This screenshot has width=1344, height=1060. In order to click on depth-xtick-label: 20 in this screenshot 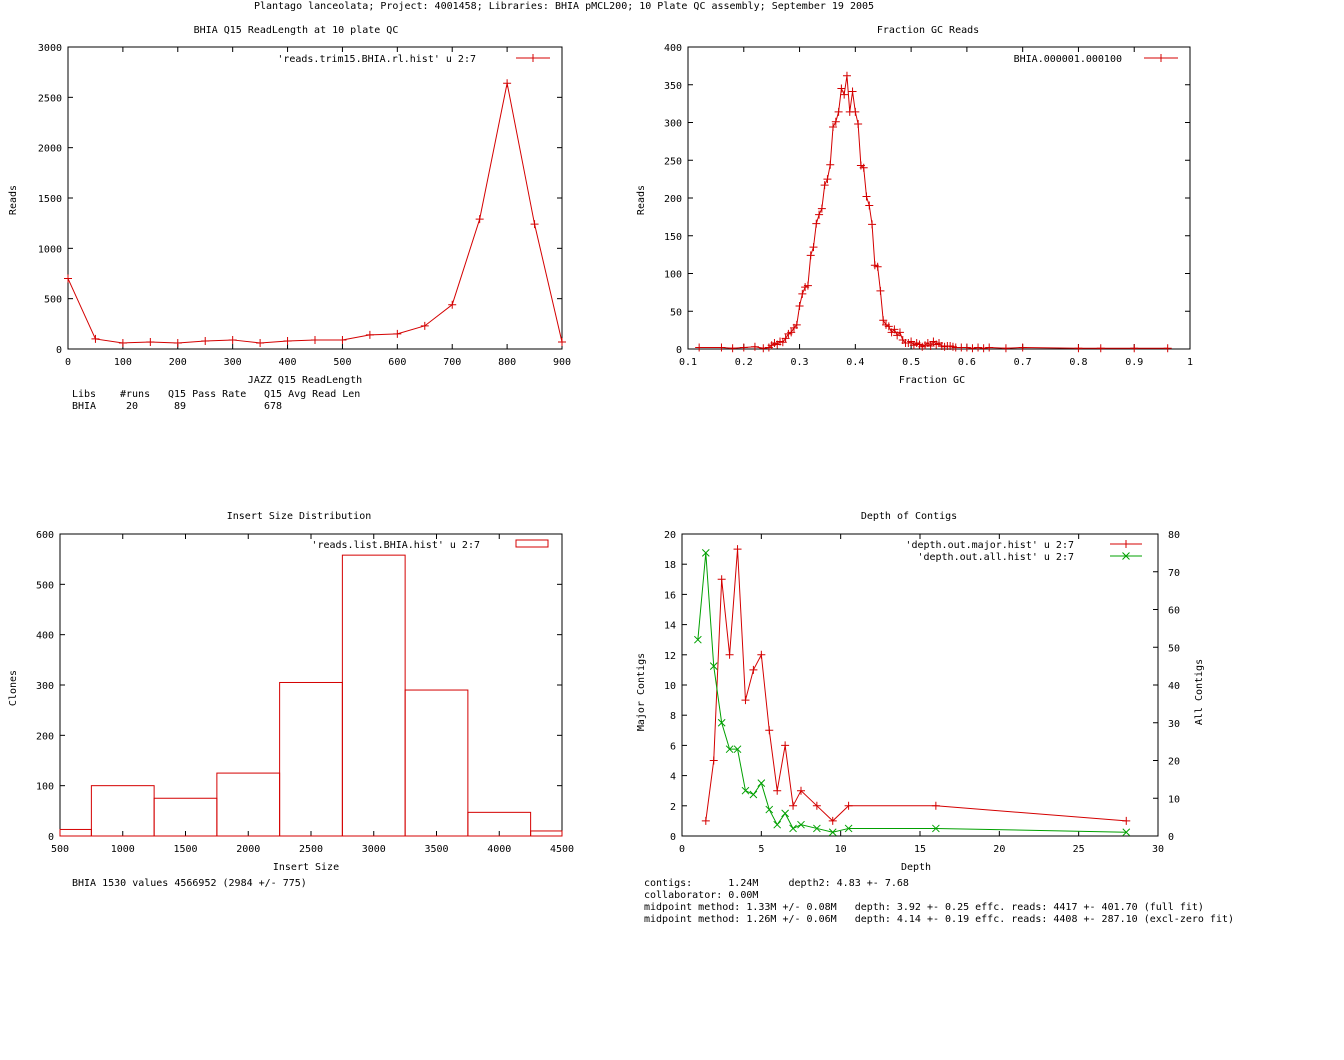, I will do `click(999, 849)`.